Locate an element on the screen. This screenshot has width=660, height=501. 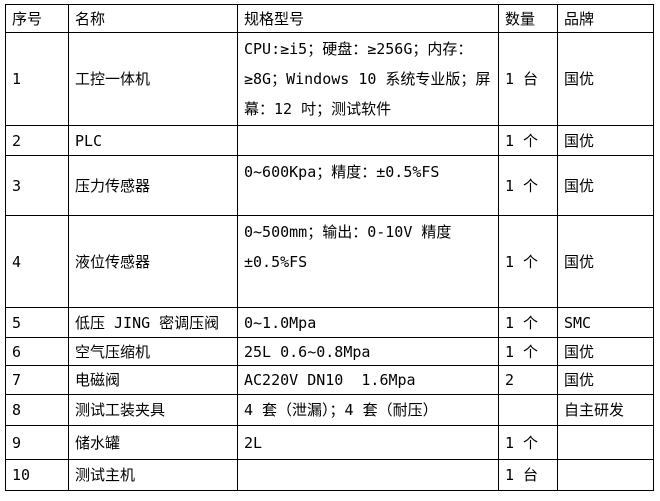
cell-spec: 0~600Kpa；精度：±0.5%FS is located at coordinates (368, 185).